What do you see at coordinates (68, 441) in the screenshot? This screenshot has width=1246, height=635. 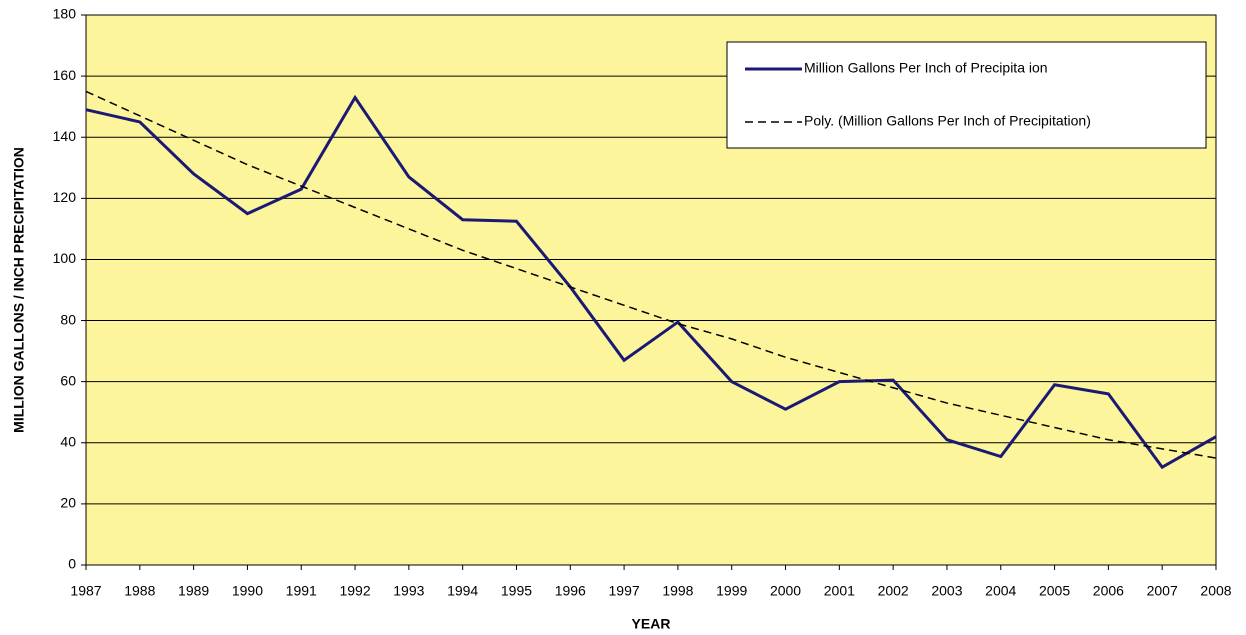 I see `y-tick-label: 40` at bounding box center [68, 441].